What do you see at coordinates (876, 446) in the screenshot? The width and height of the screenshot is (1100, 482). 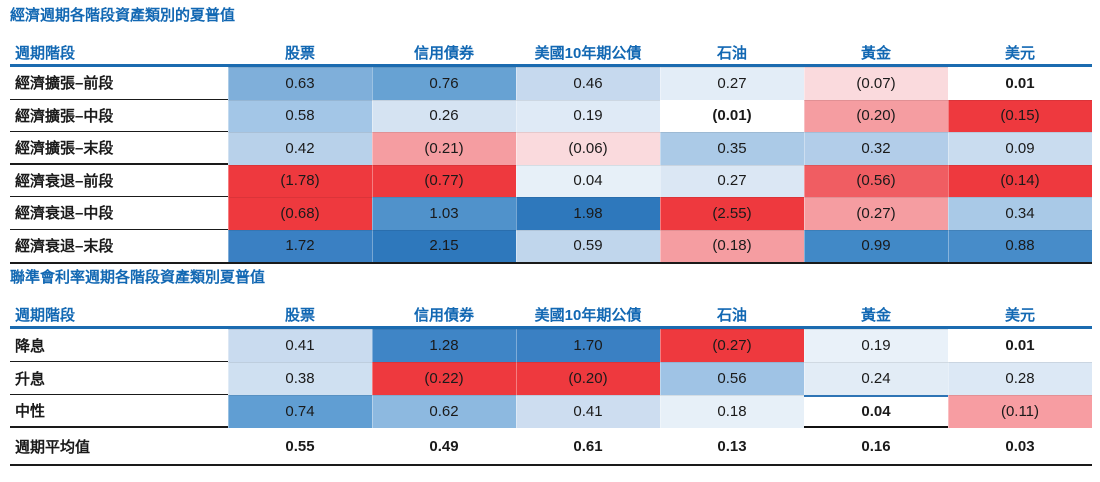 I see `value-cell: 0.16` at bounding box center [876, 446].